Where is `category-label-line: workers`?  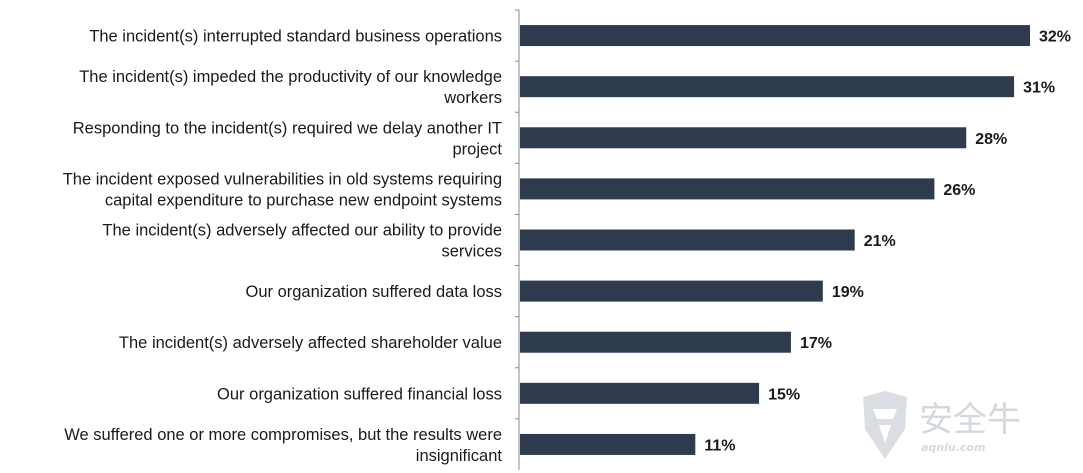 category-label-line: workers is located at coordinates (472, 98).